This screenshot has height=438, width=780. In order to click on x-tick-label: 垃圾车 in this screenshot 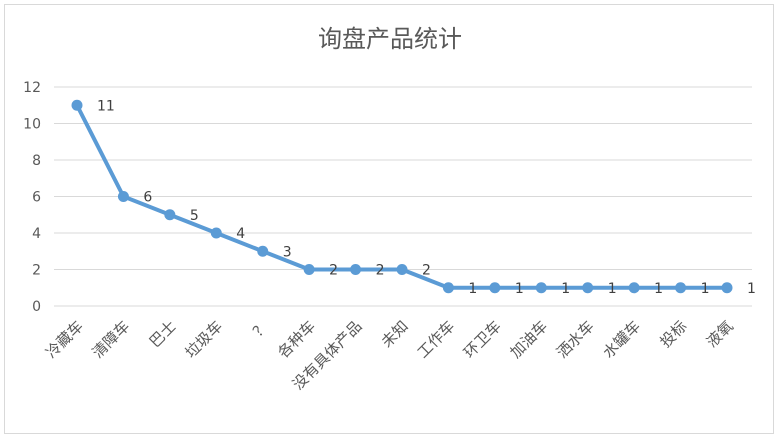, I will do `click(204, 339)`.